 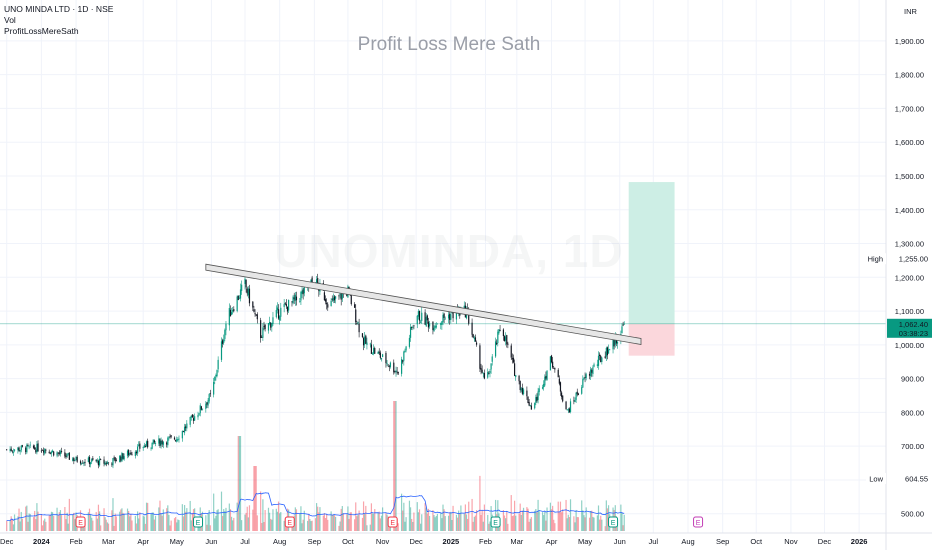 I want to click on last-price-value: 1,062.40, so click(x=913, y=324).